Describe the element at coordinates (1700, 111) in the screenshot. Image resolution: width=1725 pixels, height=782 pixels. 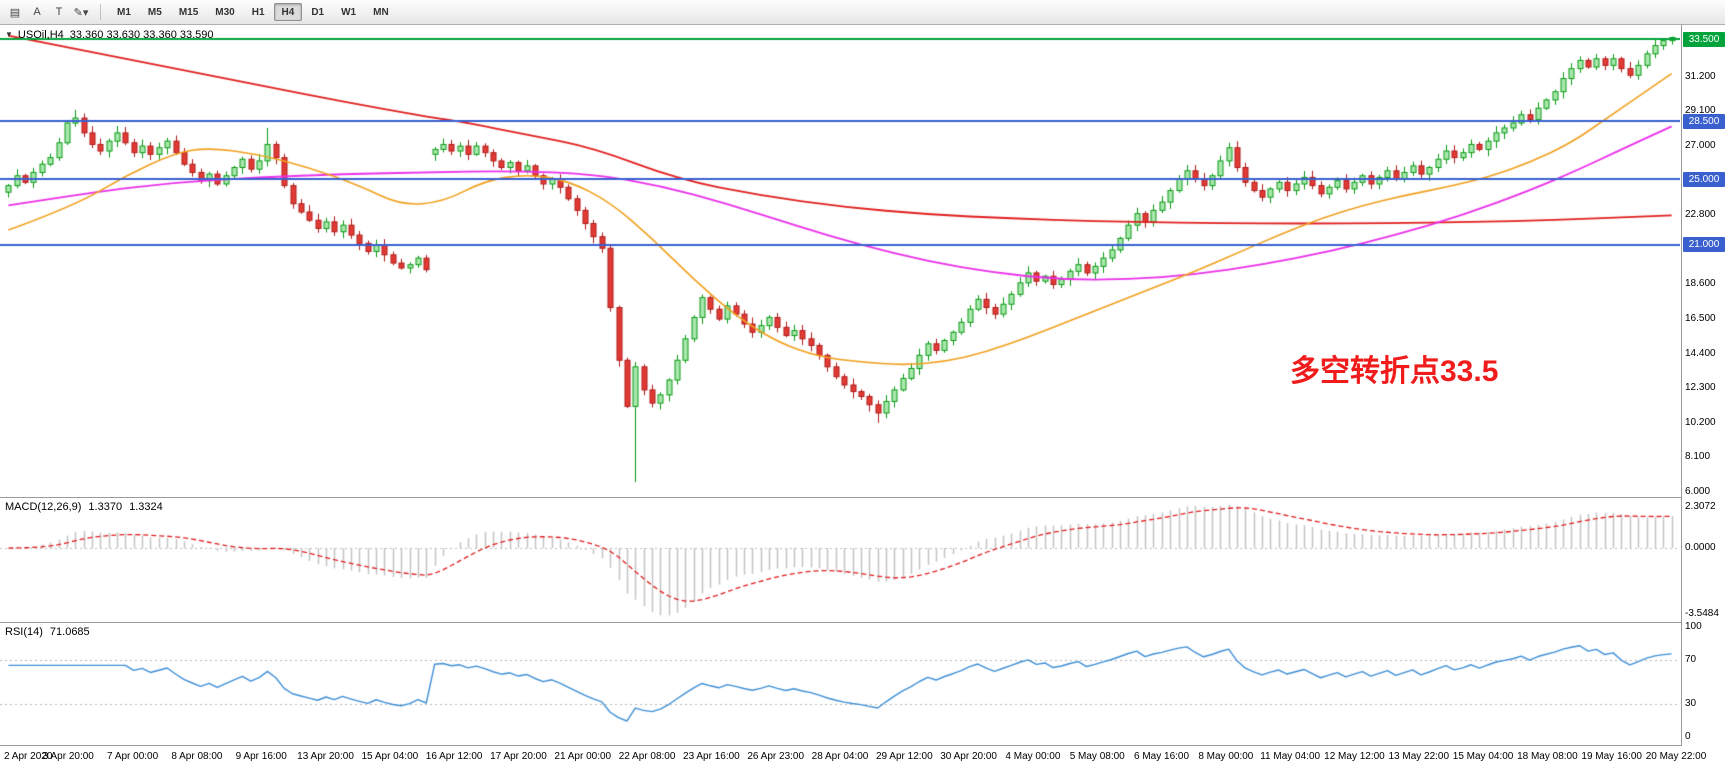
I see `price-tick: 29.100` at that location.